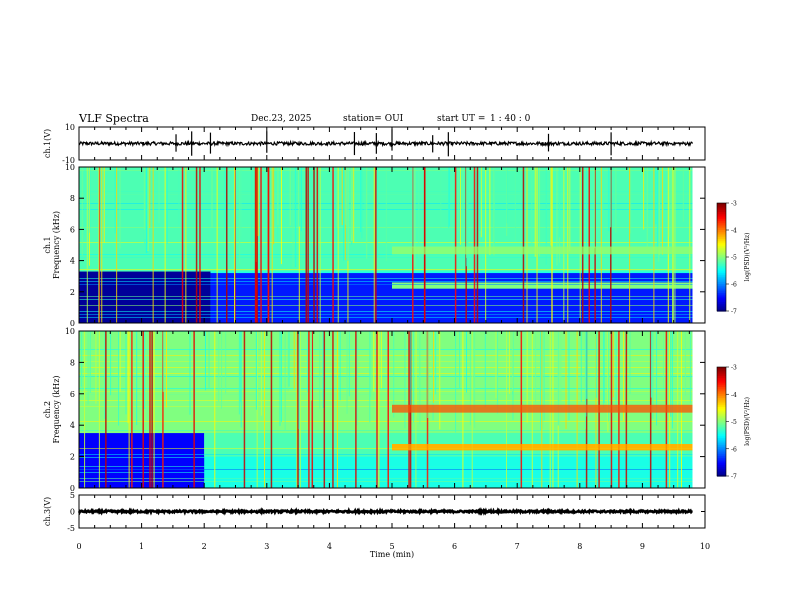  Describe the element at coordinates (734, 449) in the screenshot. I see `colorbar-tick-label: -6` at that location.